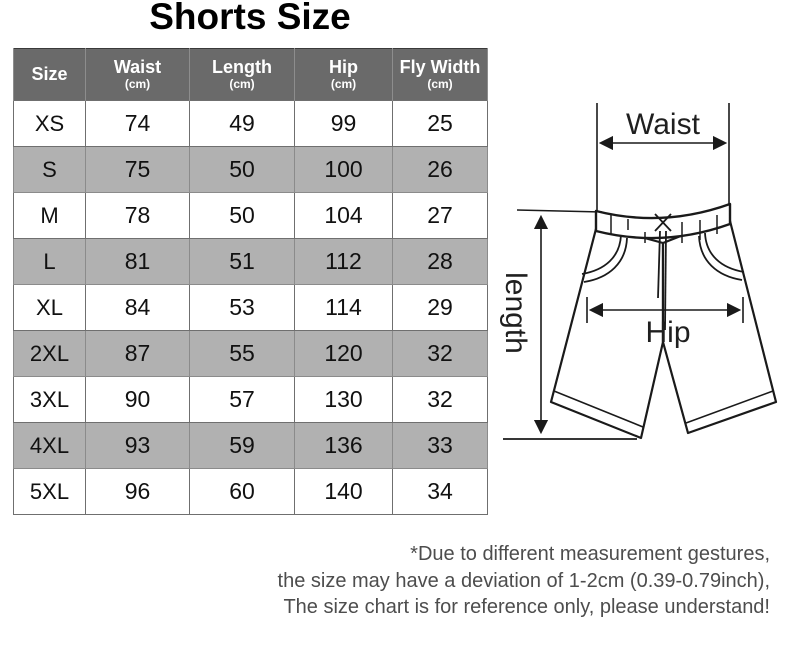 The image size is (800, 649). What do you see at coordinates (598, 409) in the screenshot?
I see `left-hem-line` at bounding box center [598, 409].